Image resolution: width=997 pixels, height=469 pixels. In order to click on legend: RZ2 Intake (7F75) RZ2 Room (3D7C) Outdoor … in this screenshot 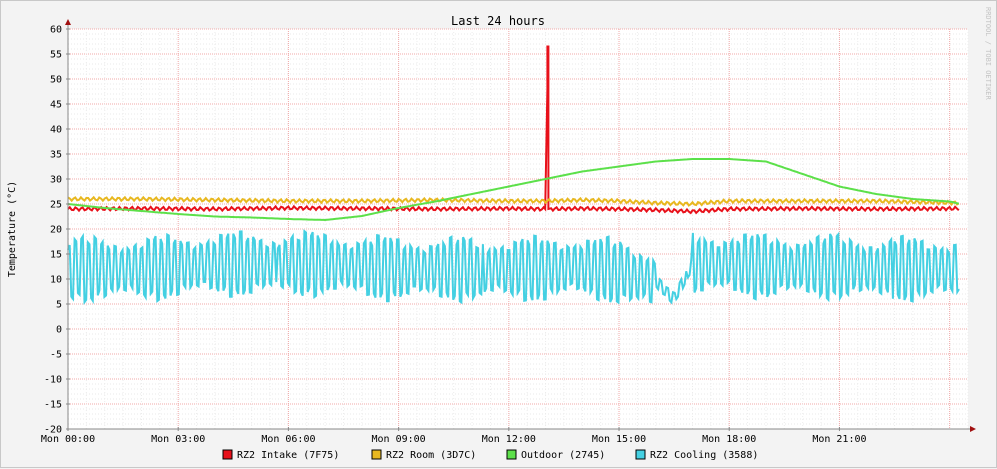, I will do `click(490, 455)`.